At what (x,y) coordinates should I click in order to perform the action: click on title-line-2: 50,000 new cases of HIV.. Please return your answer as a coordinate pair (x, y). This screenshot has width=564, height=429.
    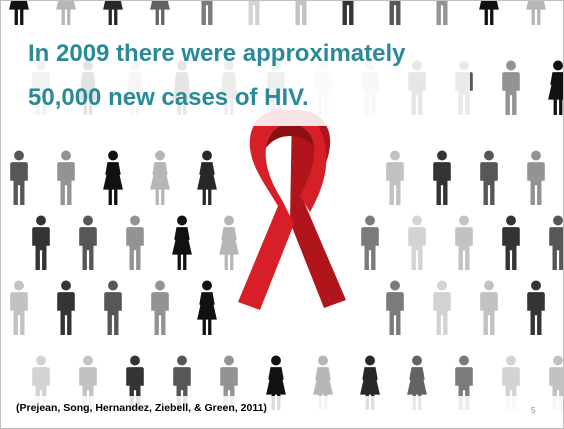
    Looking at the image, I should click on (168, 97).